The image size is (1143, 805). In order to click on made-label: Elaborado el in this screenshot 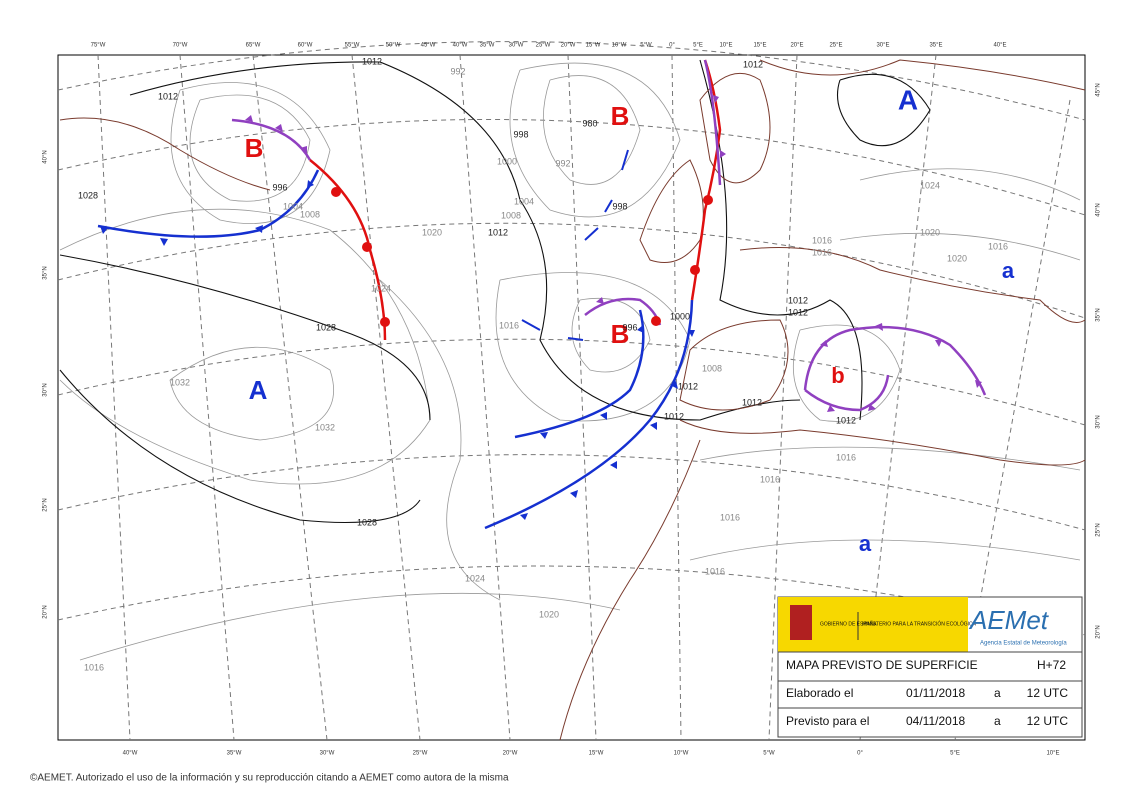, I will do `click(819, 693)`.